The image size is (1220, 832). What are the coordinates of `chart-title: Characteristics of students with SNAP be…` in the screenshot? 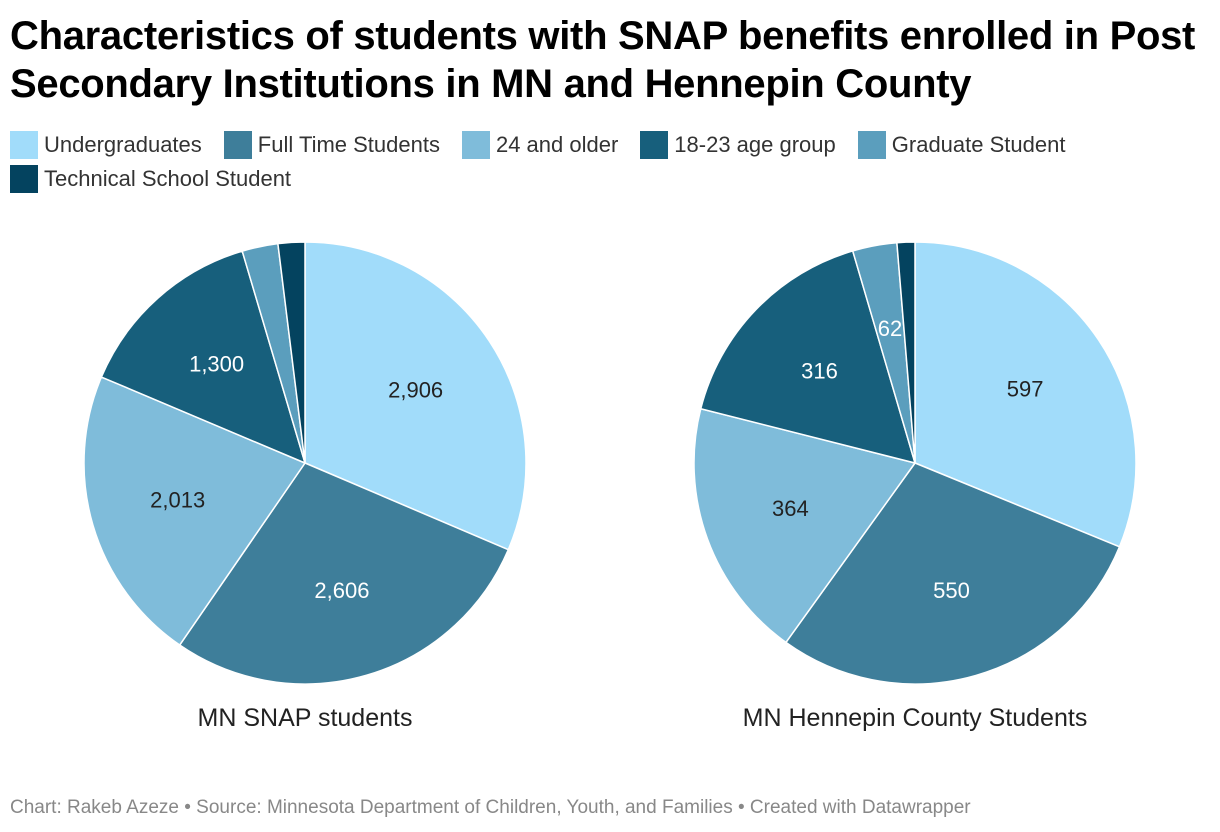 It's located at (603, 60).